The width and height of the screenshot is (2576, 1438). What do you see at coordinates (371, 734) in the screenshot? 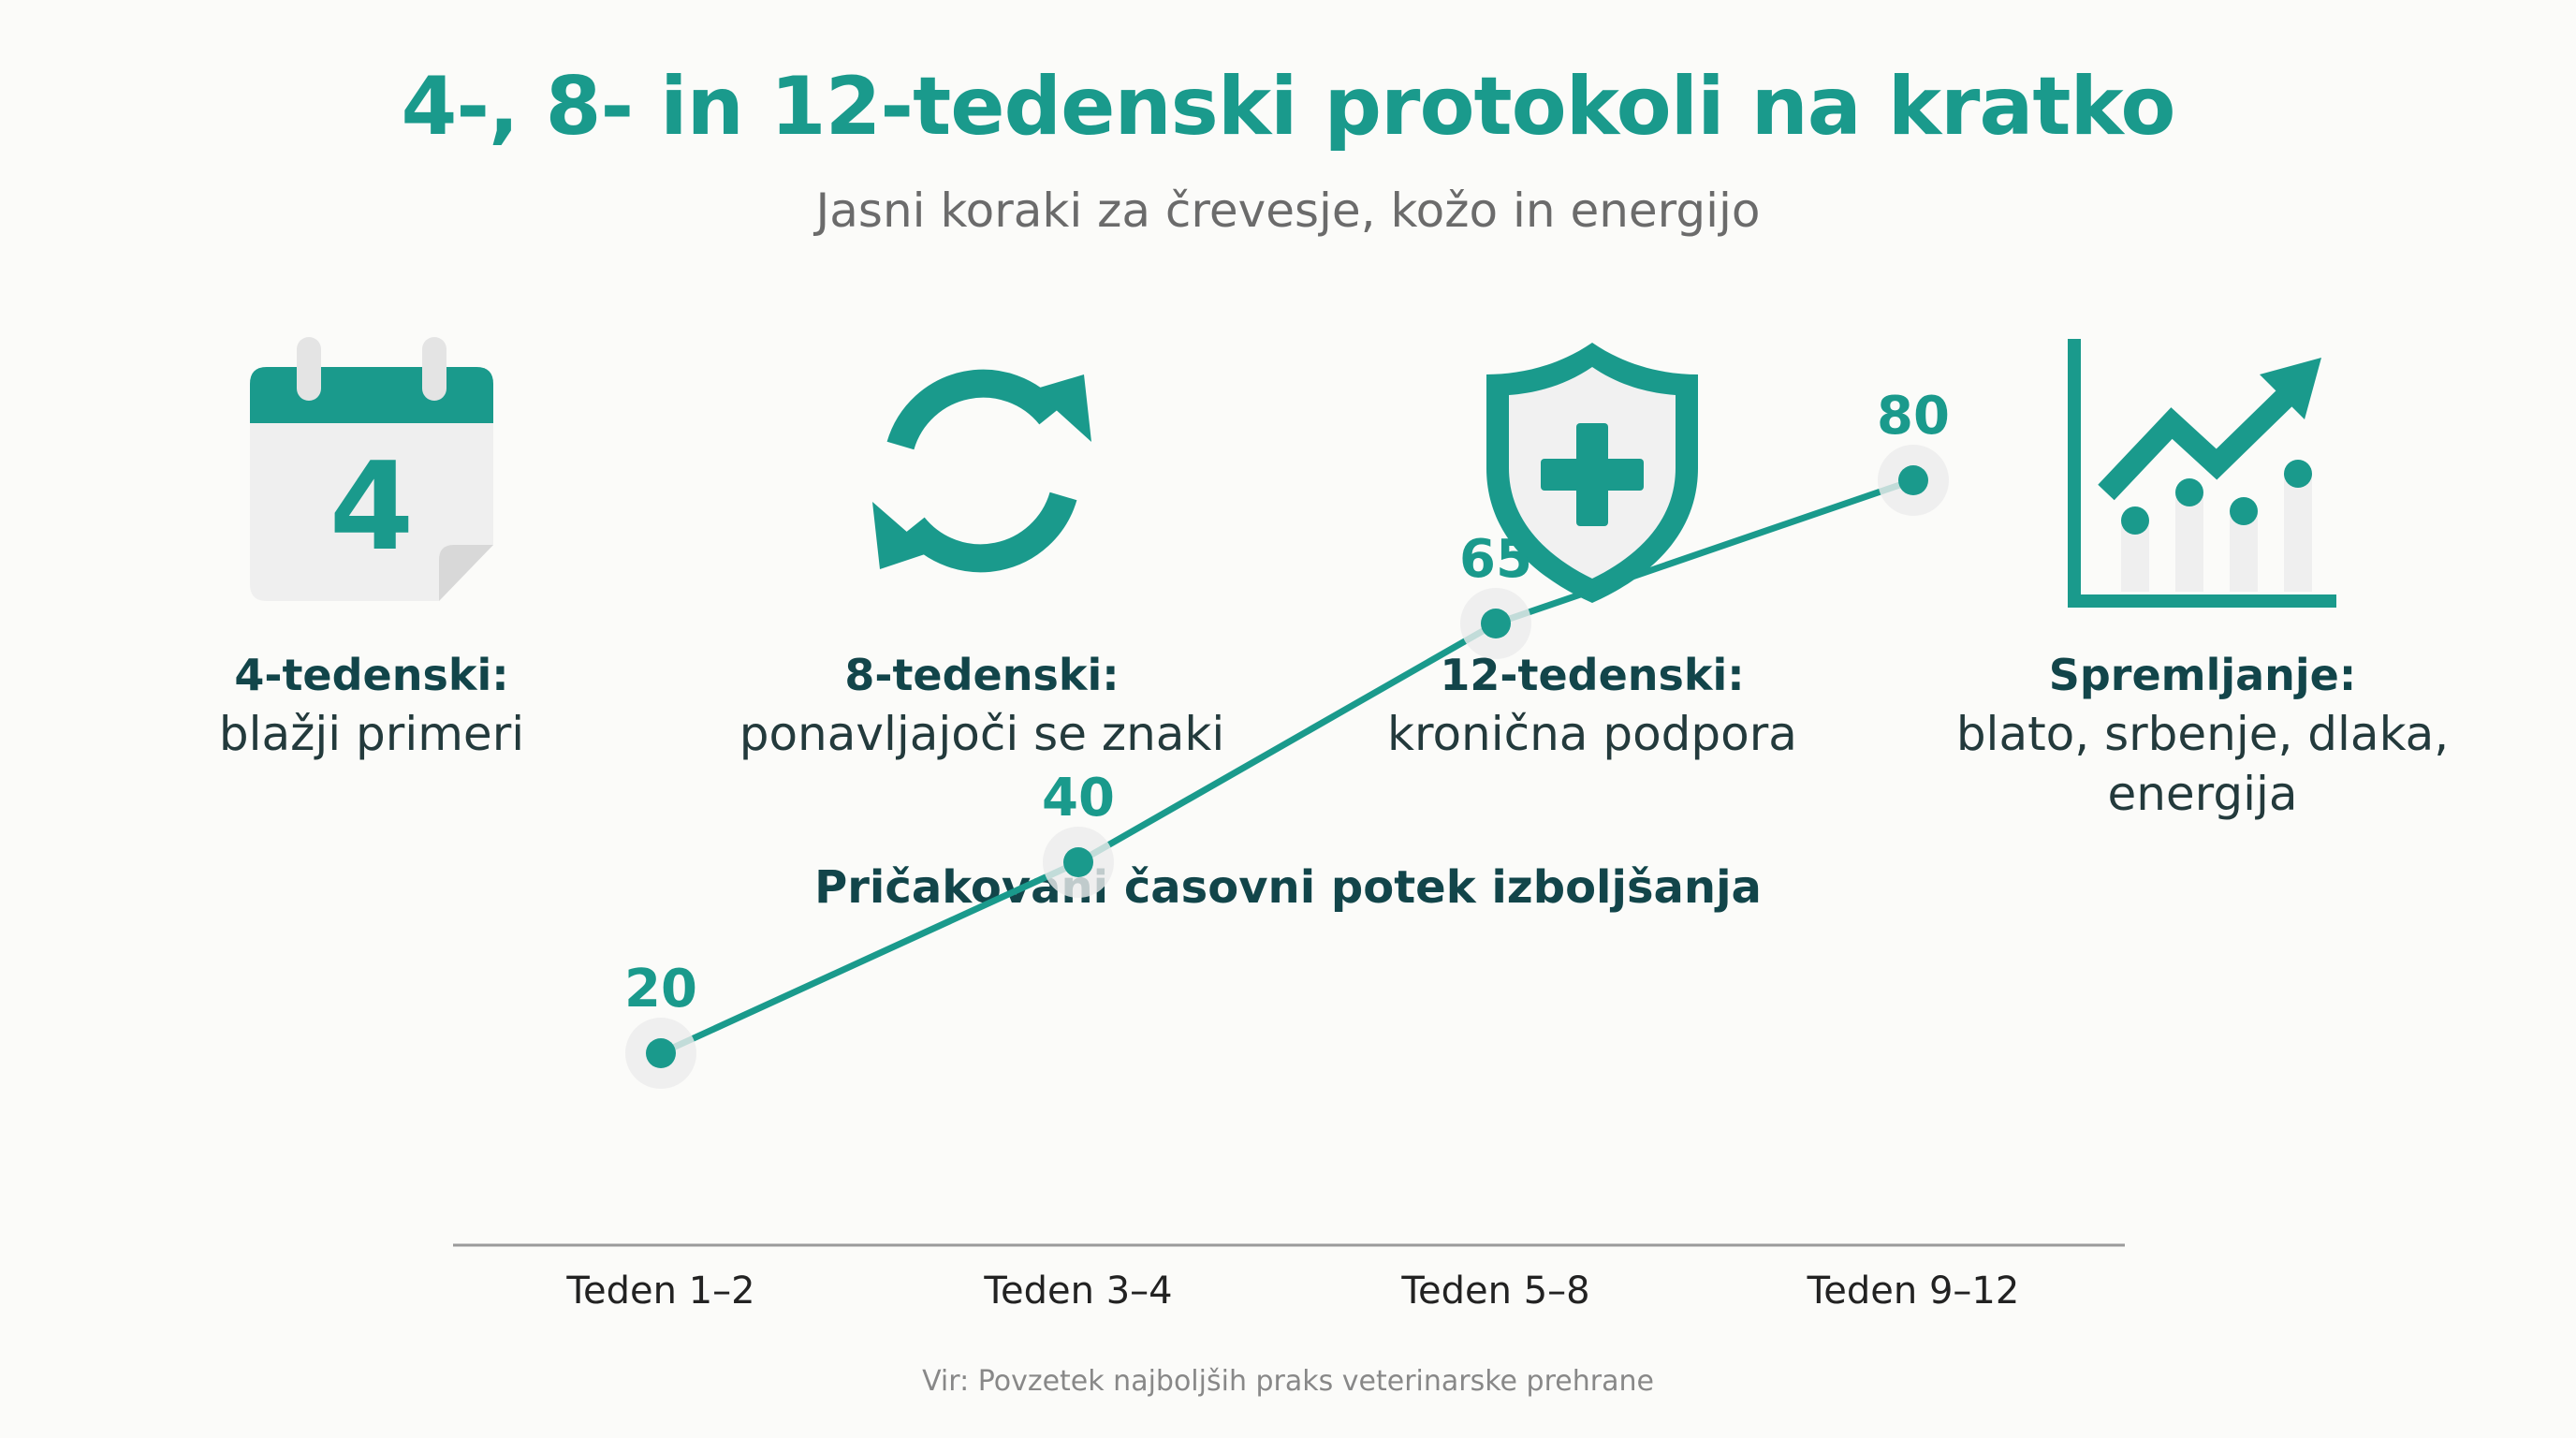
I see `feature-desc: blažji primeri` at bounding box center [371, 734].